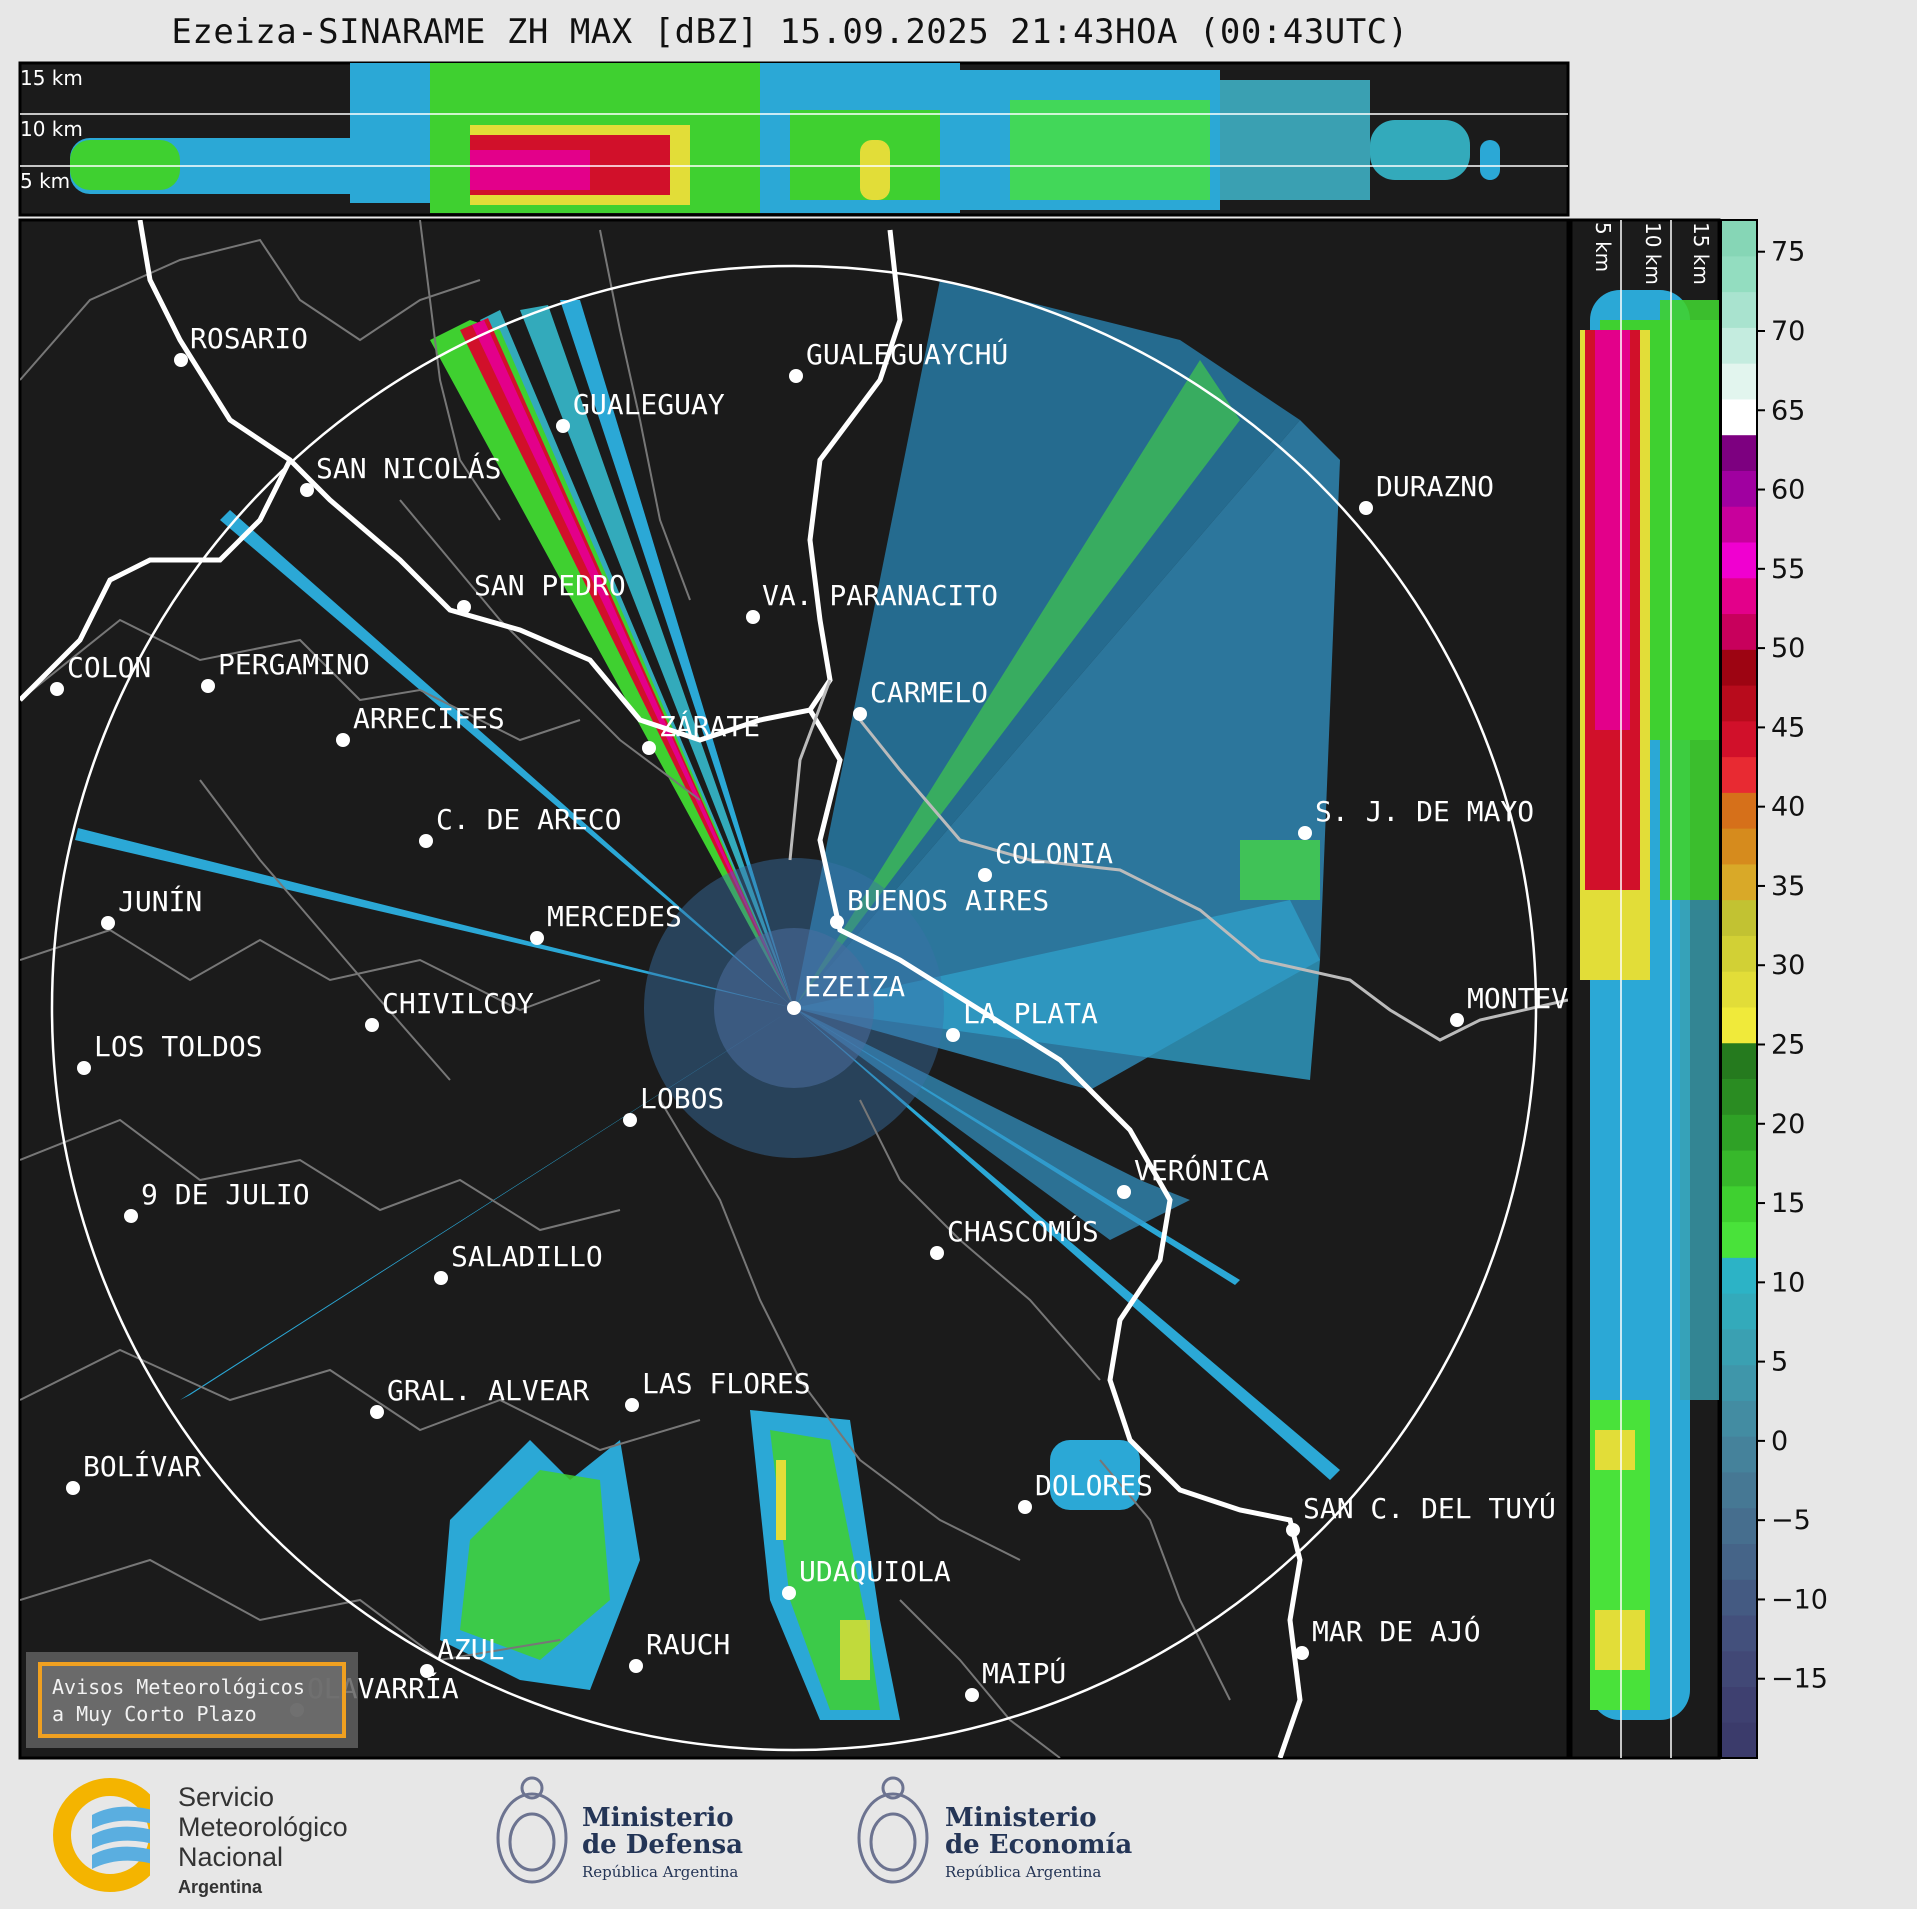 The image size is (1917, 1909). What do you see at coordinates (225, 1194) in the screenshot?
I see `city-label: 9 DE JULIO` at bounding box center [225, 1194].